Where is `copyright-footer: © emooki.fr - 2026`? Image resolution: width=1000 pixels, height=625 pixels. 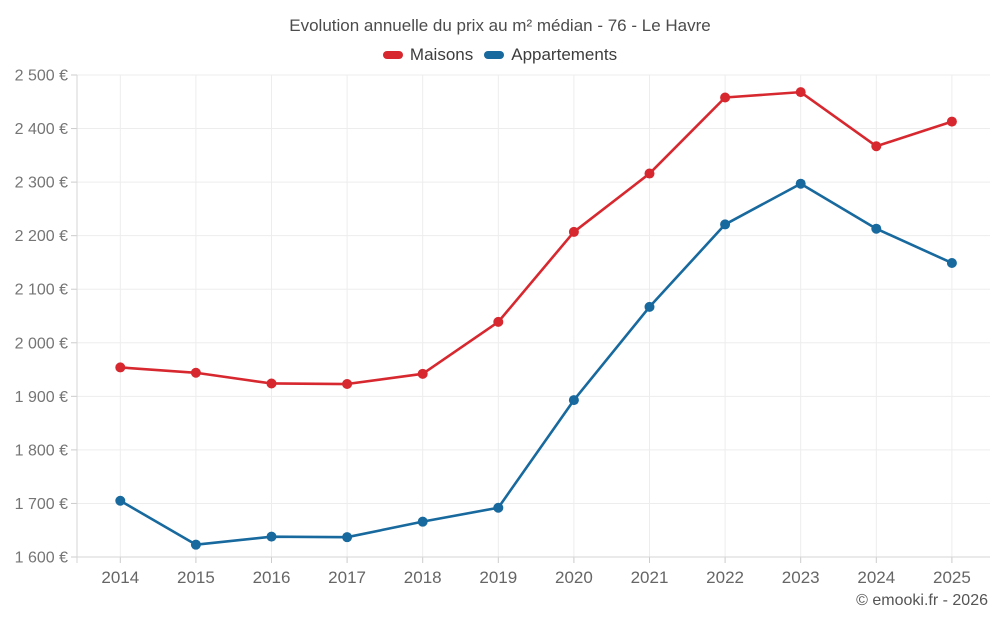 copyright-footer: © emooki.fr - 2026 is located at coordinates (922, 600).